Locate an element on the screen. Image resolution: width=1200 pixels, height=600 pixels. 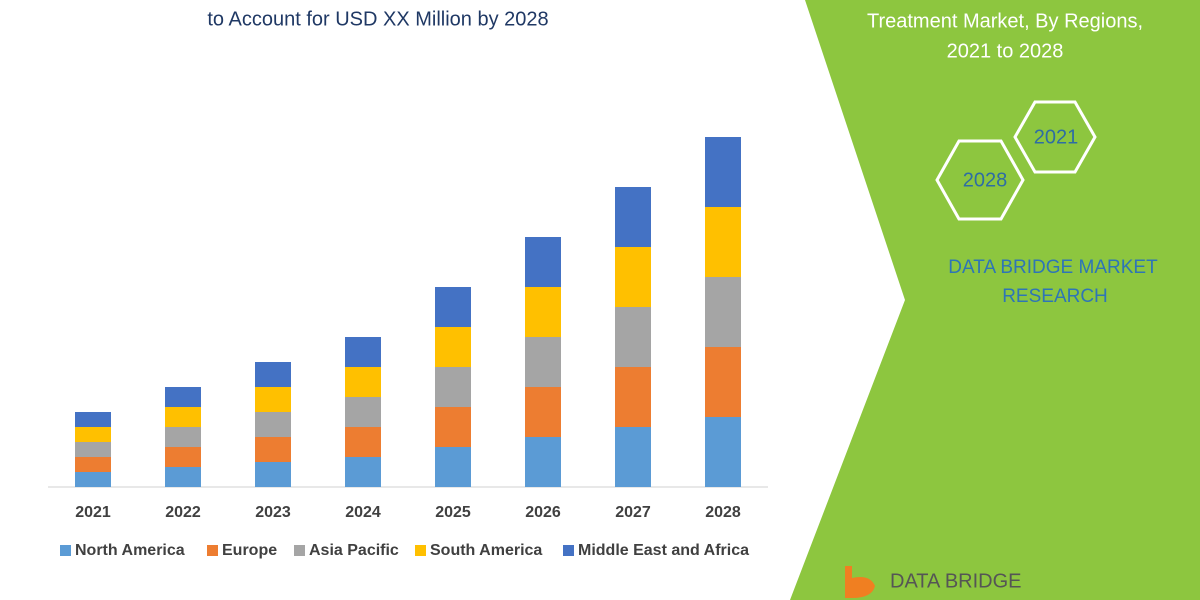
side-heading: Treatment Market, By Regions, is located at coordinates (1005, 21).